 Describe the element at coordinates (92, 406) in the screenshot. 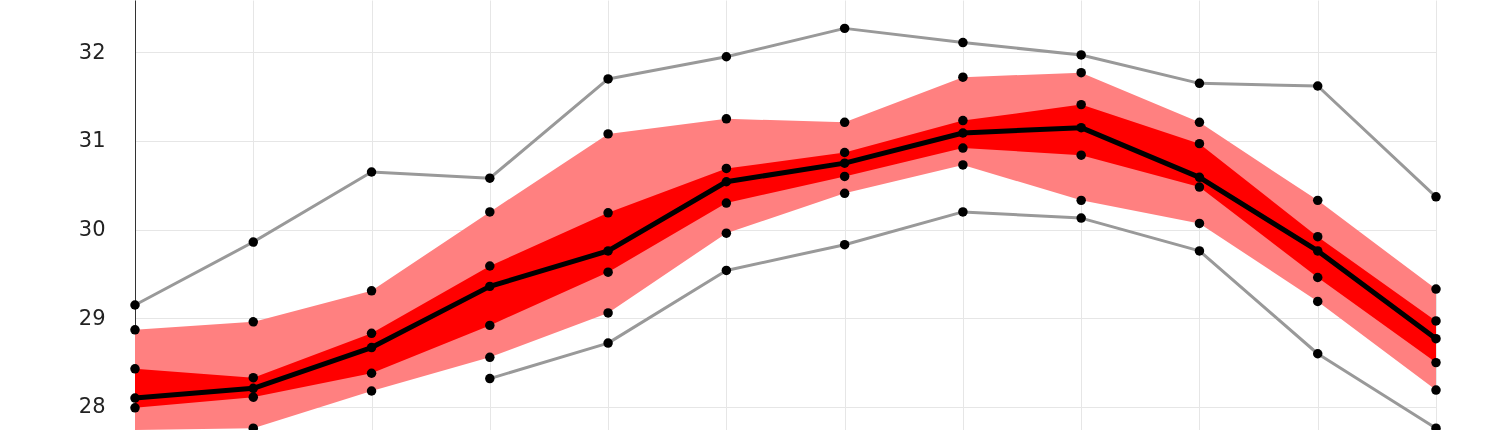

I see `y-tick-label: 28` at that location.